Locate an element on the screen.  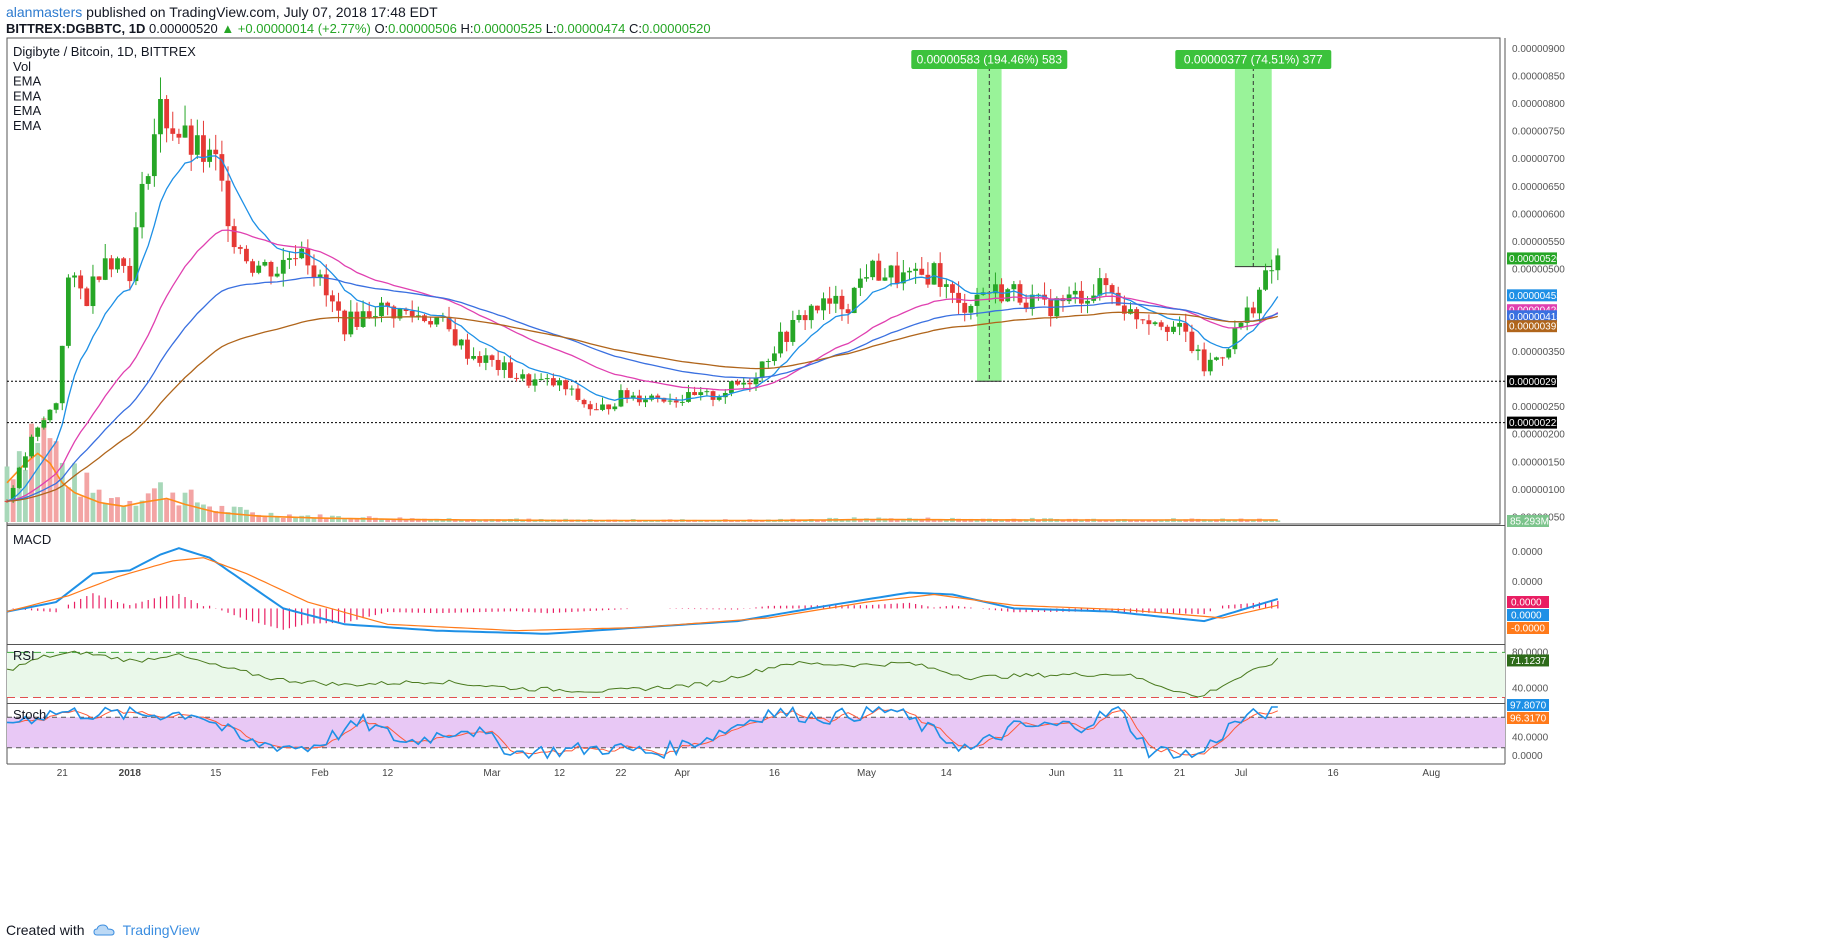
stoch-tag: 96.3170 is located at coordinates (1528, 719).